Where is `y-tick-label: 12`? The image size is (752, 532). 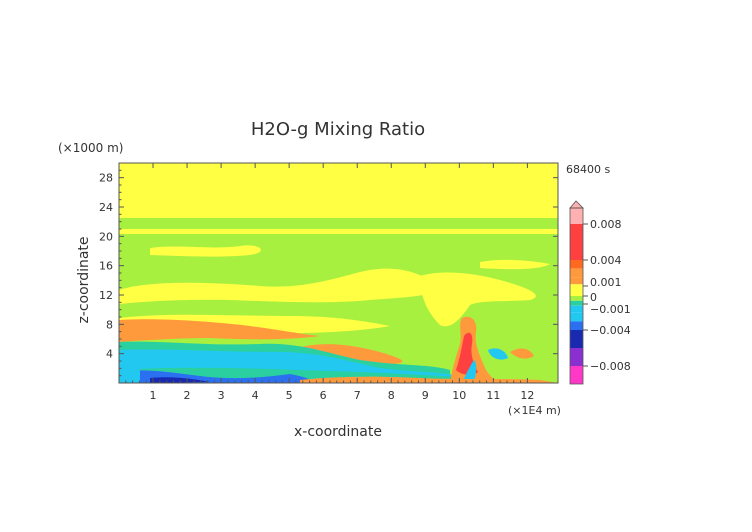
y-tick-label: 12 is located at coordinates (106, 295).